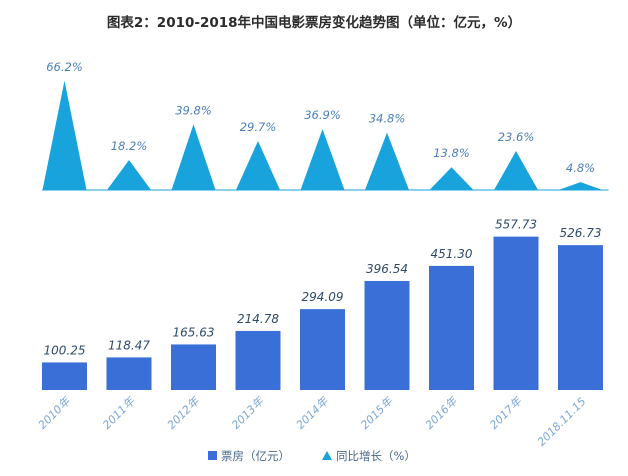  What do you see at coordinates (314, 22) in the screenshot?
I see `chart-title: 图表2：2010-2018年中国电影票房变化趋势图（单位：亿元，%）` at bounding box center [314, 22].